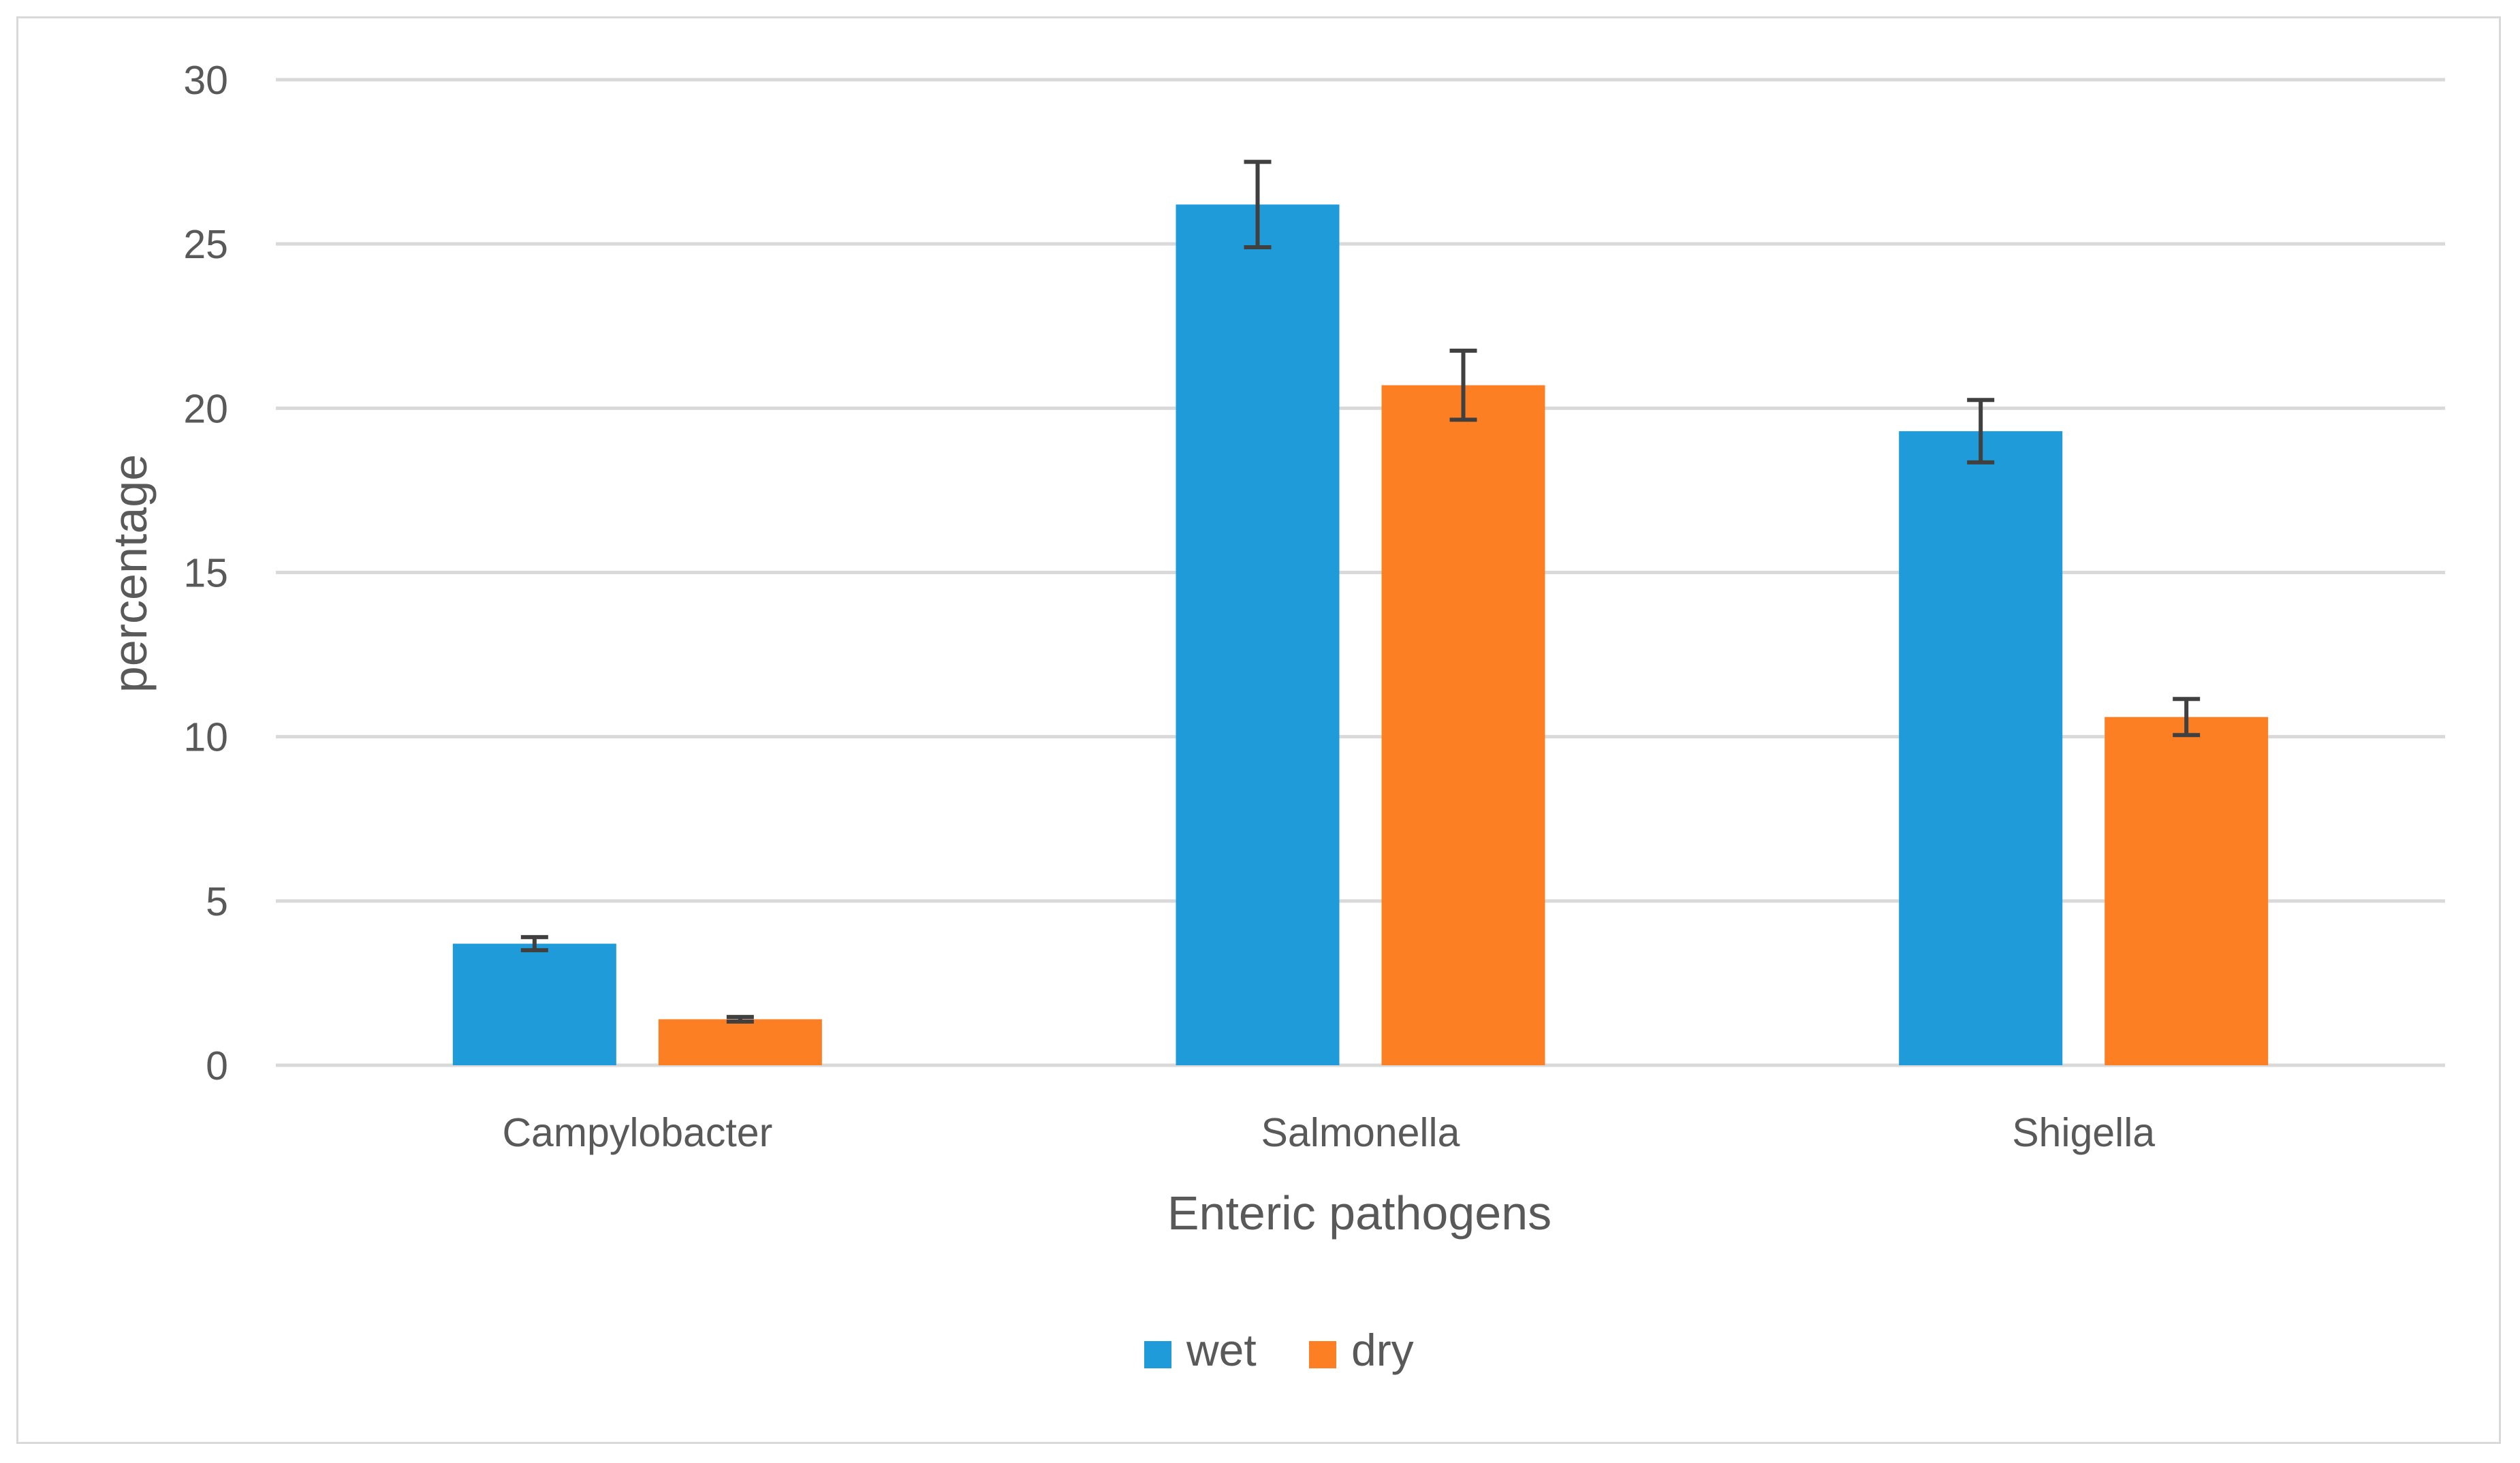 This screenshot has width=2520, height=1463. I want to click on bar-wet-salmonella, so click(1258, 635).